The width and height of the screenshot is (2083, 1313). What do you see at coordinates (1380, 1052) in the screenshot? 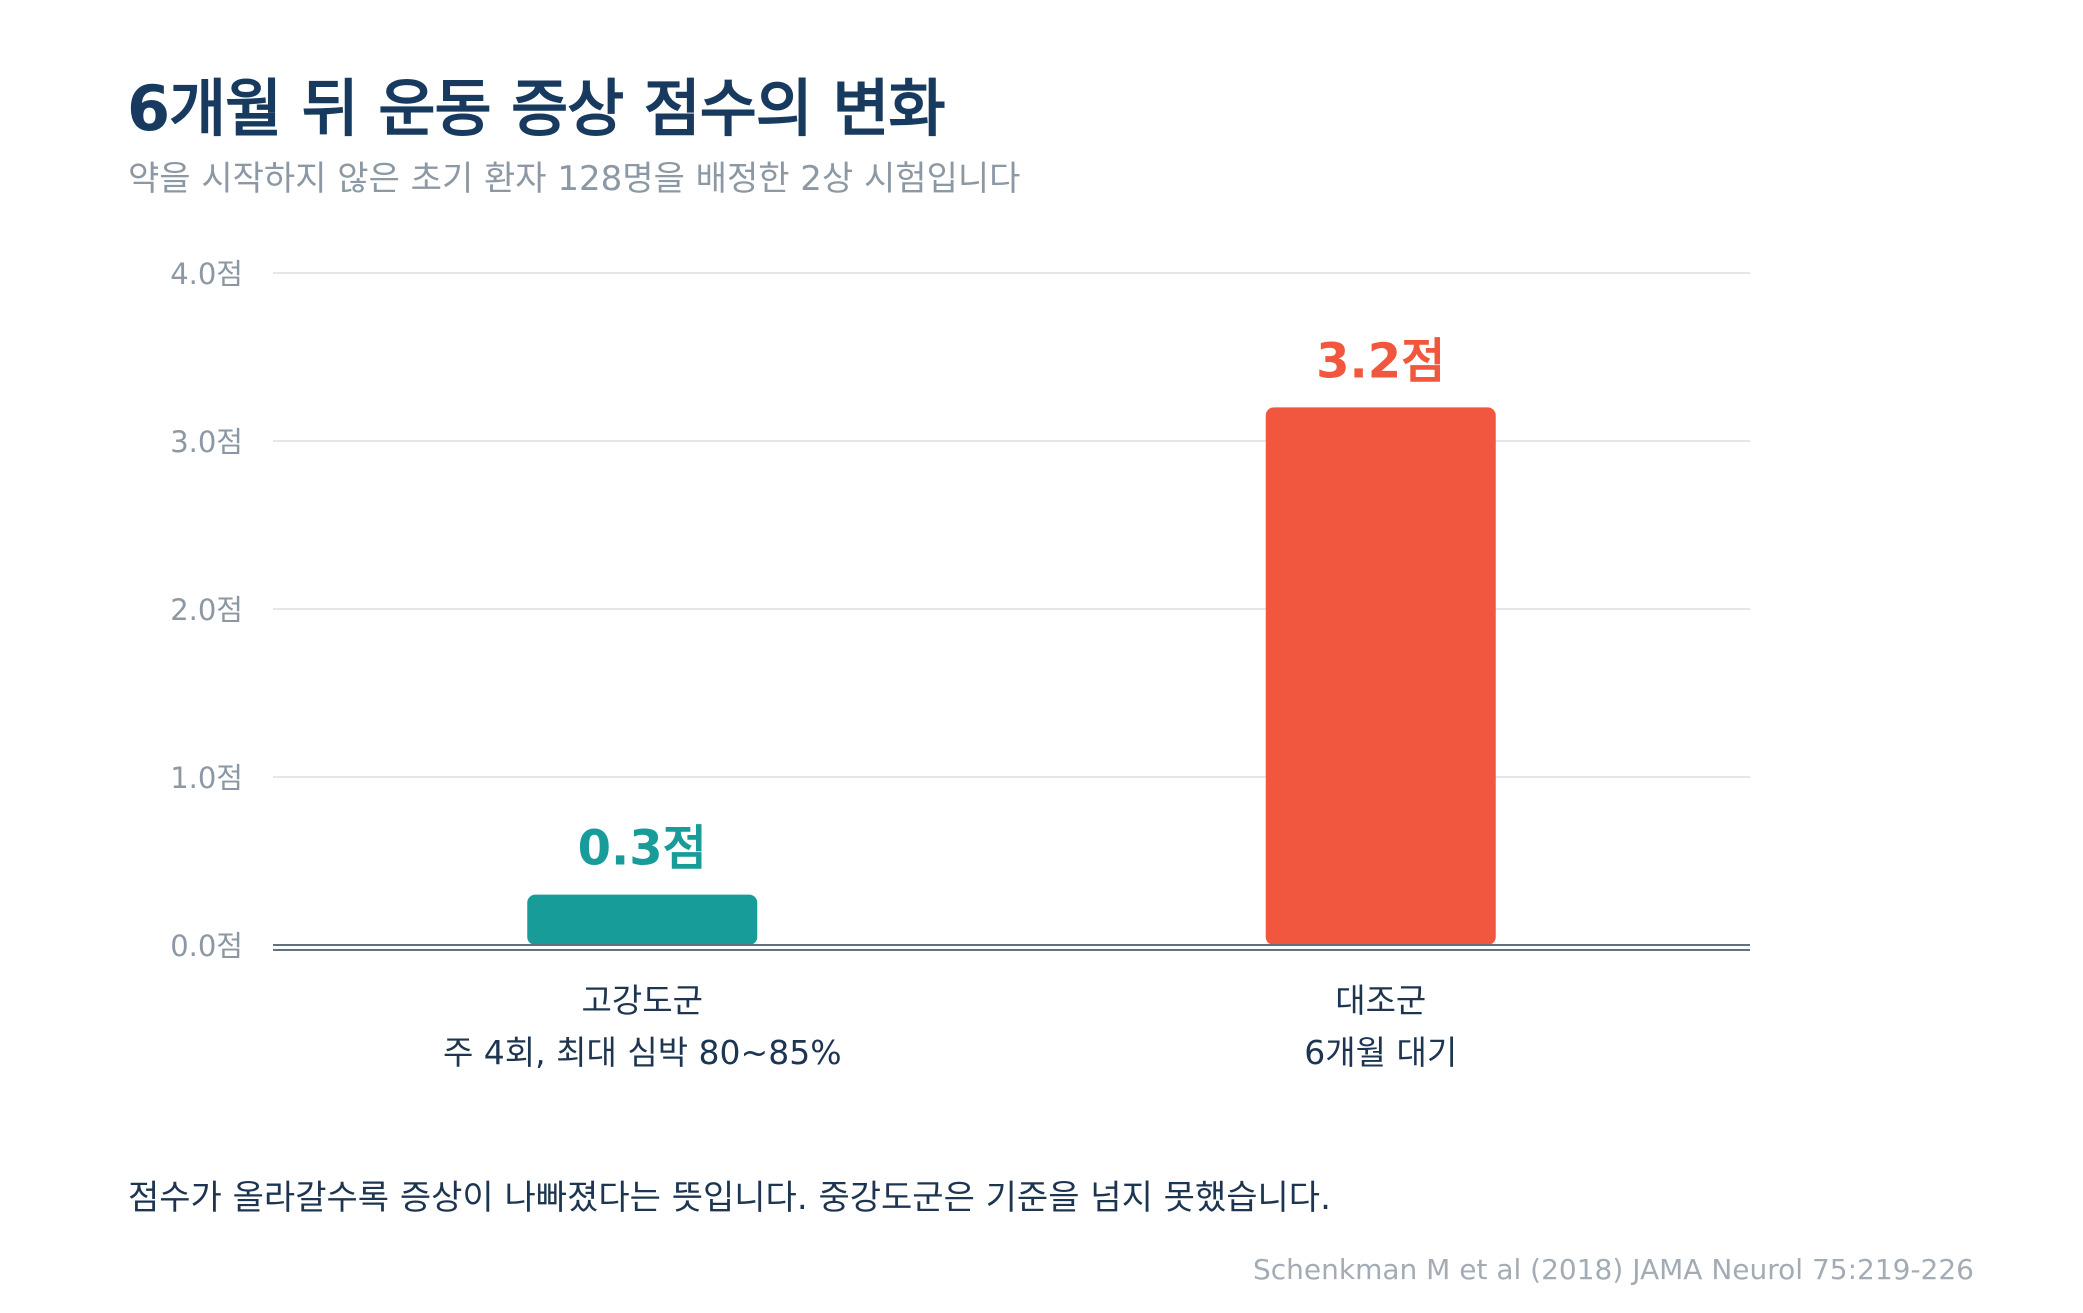
I see `x-category-label: 6개월 대기` at bounding box center [1380, 1052].